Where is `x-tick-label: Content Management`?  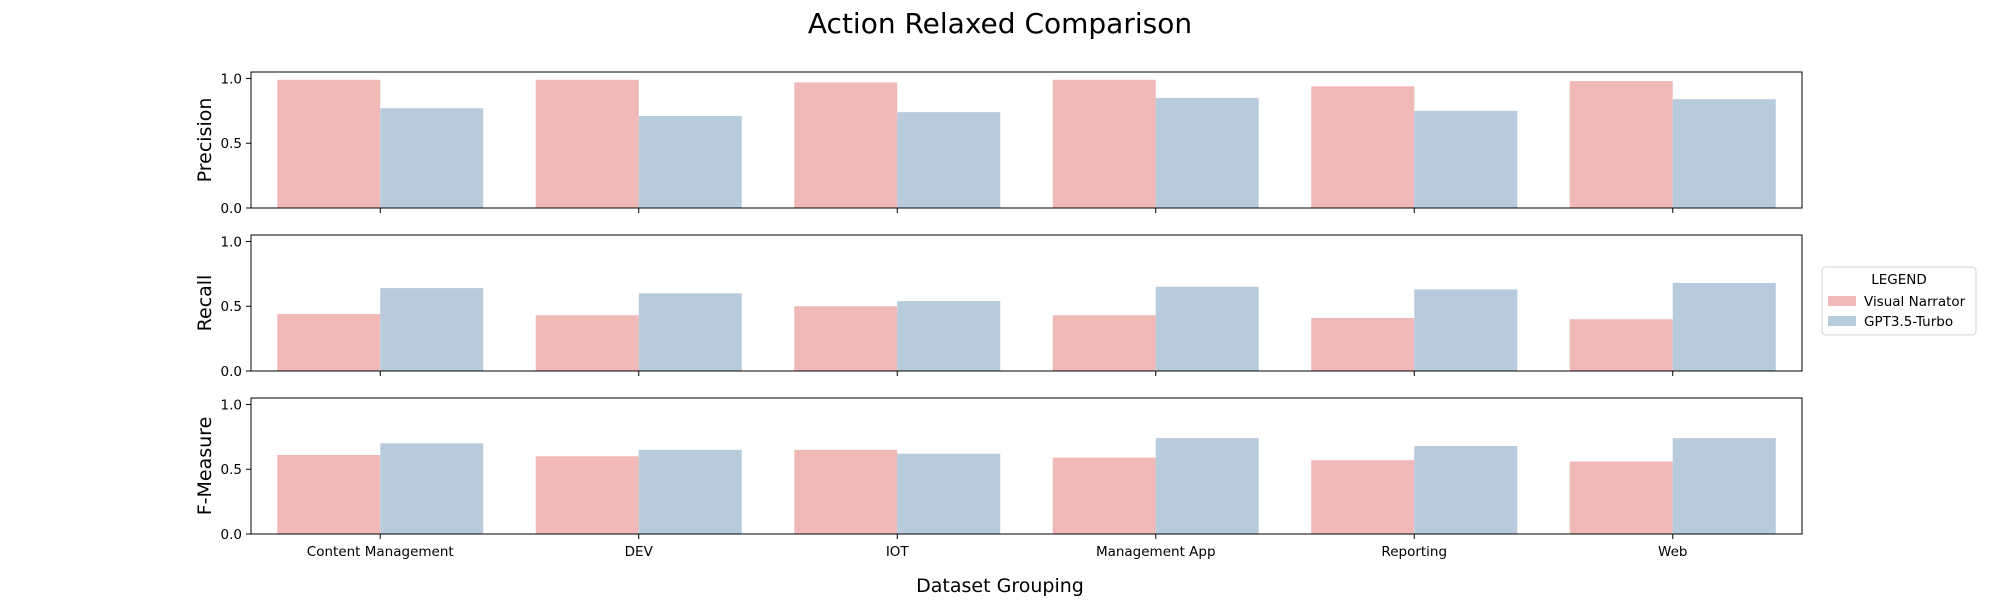 x-tick-label: Content Management is located at coordinates (380, 552).